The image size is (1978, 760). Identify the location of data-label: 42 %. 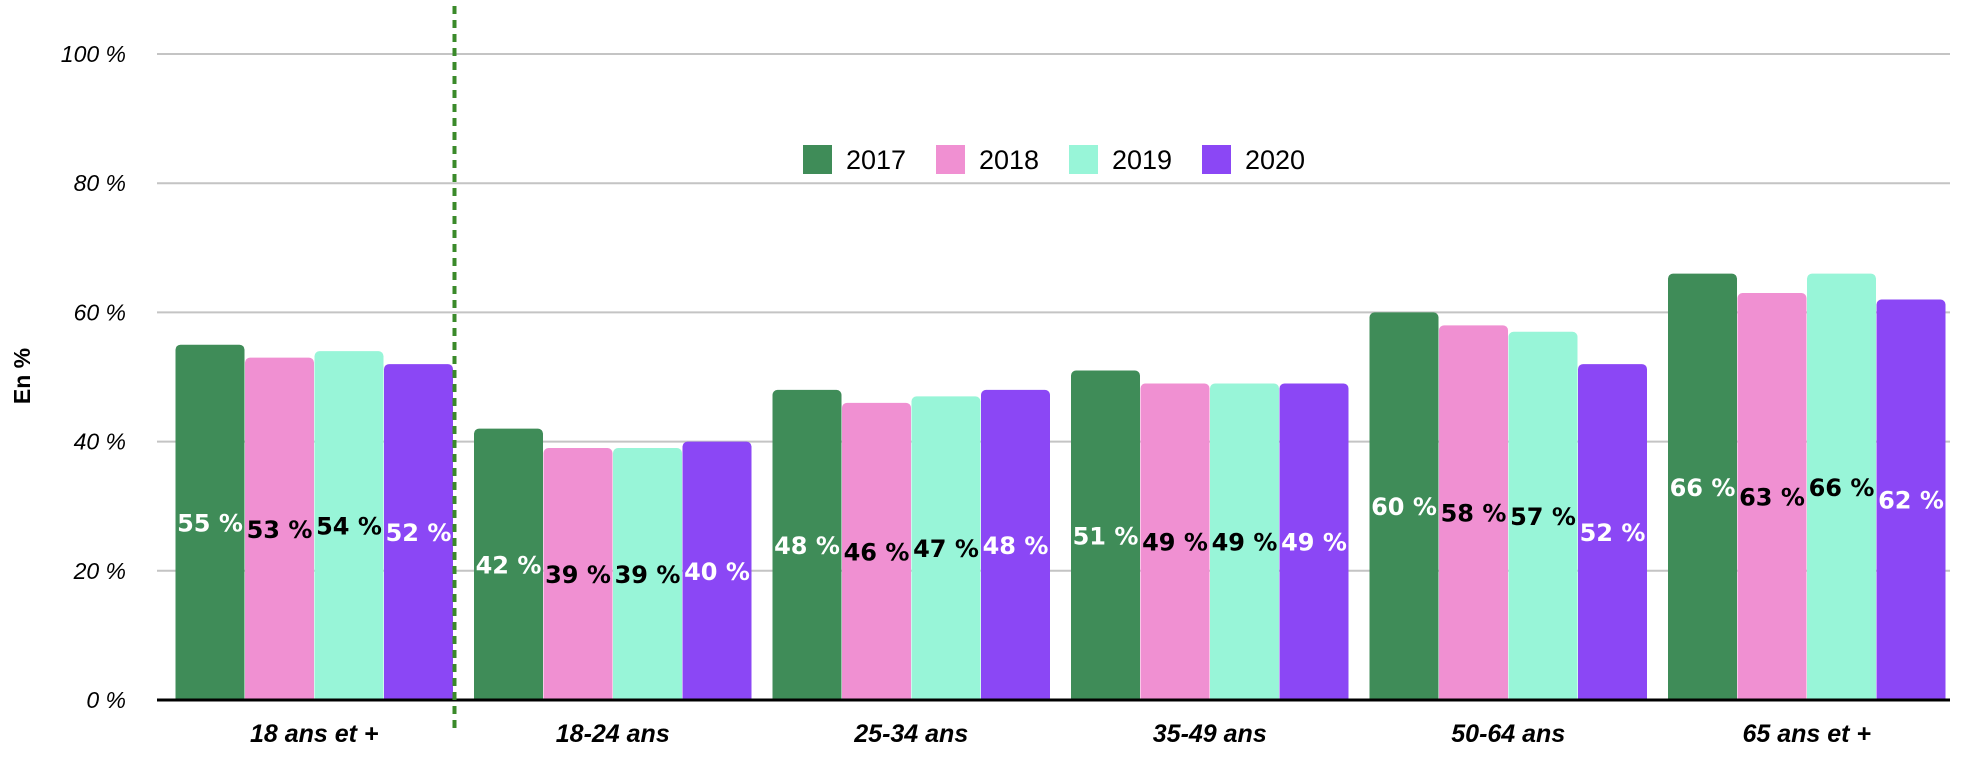
(509, 565).